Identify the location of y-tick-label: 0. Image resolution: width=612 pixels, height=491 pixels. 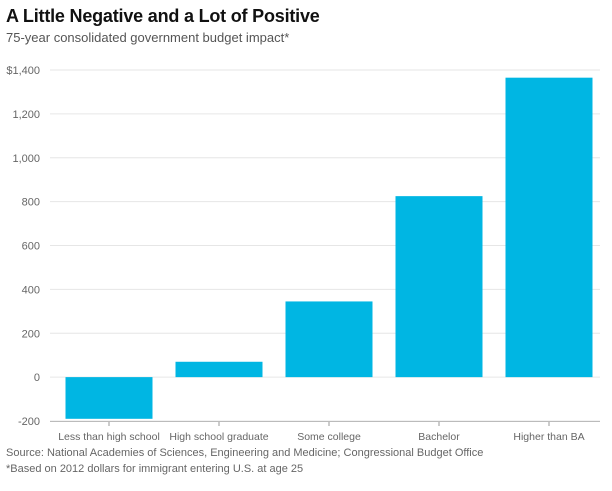
(37, 378).